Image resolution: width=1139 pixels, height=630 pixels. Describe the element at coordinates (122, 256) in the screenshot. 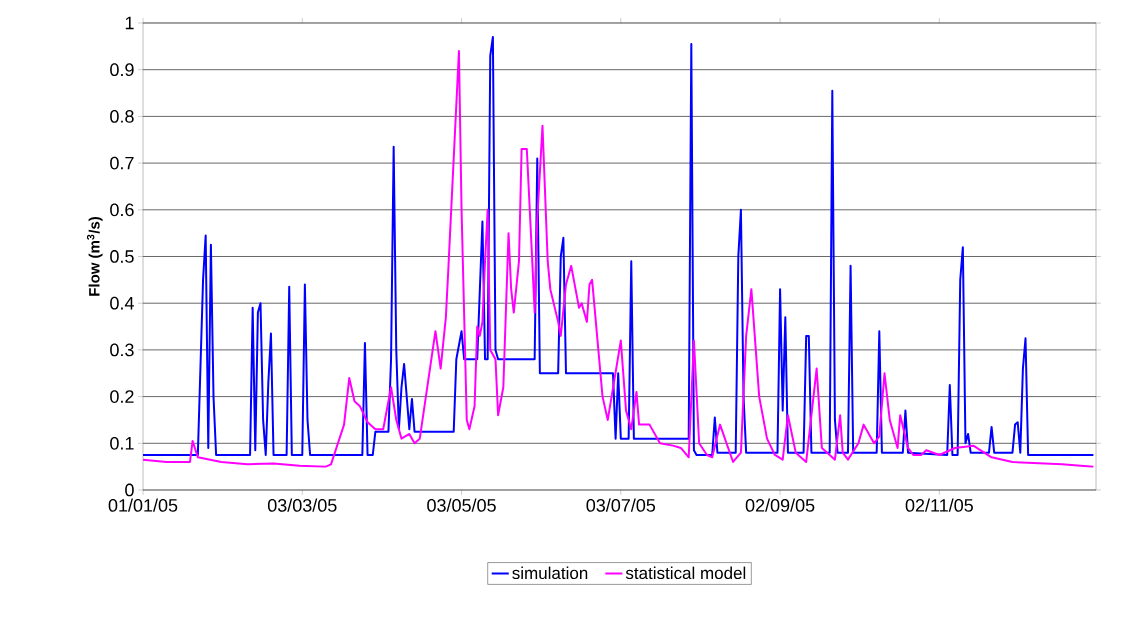

I see `y-tick-label: 0.5` at that location.